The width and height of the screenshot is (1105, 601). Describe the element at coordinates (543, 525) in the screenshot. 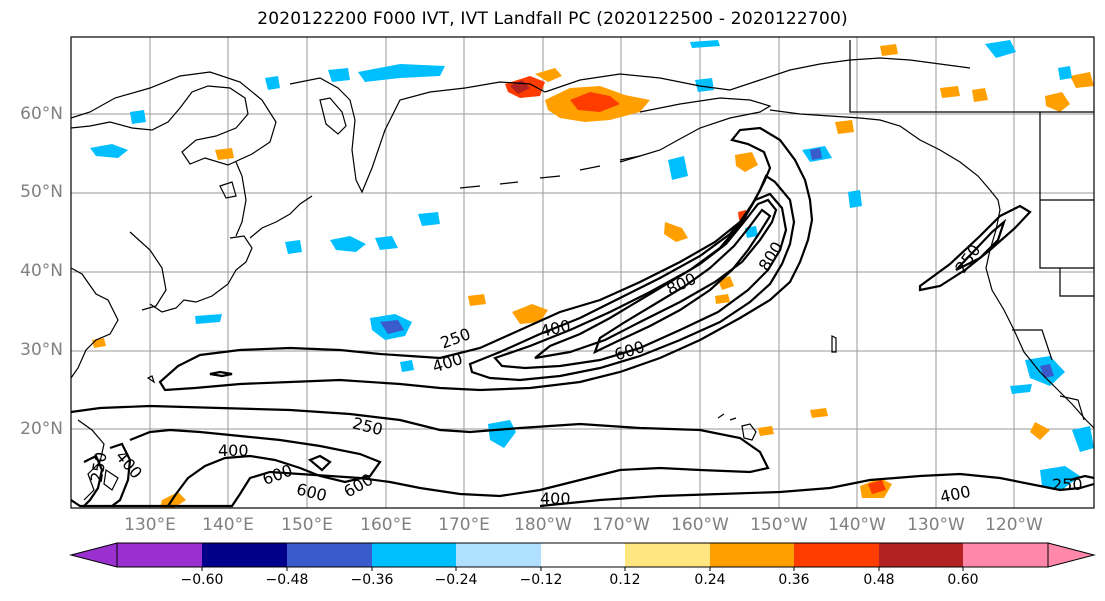

I see `lon-label-180w: 180°W` at that location.